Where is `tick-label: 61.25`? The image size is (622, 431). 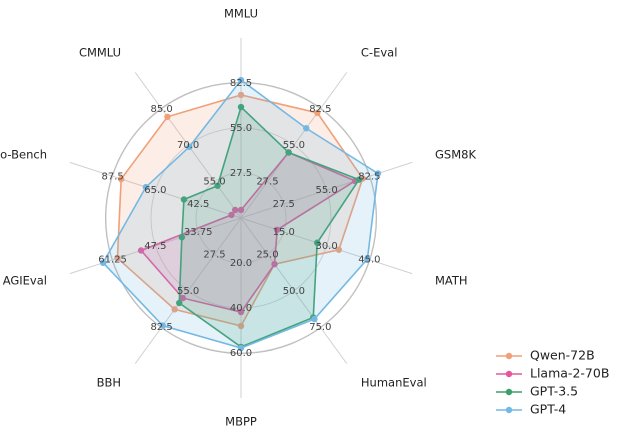 tick-label: 61.25 is located at coordinates (112, 260).